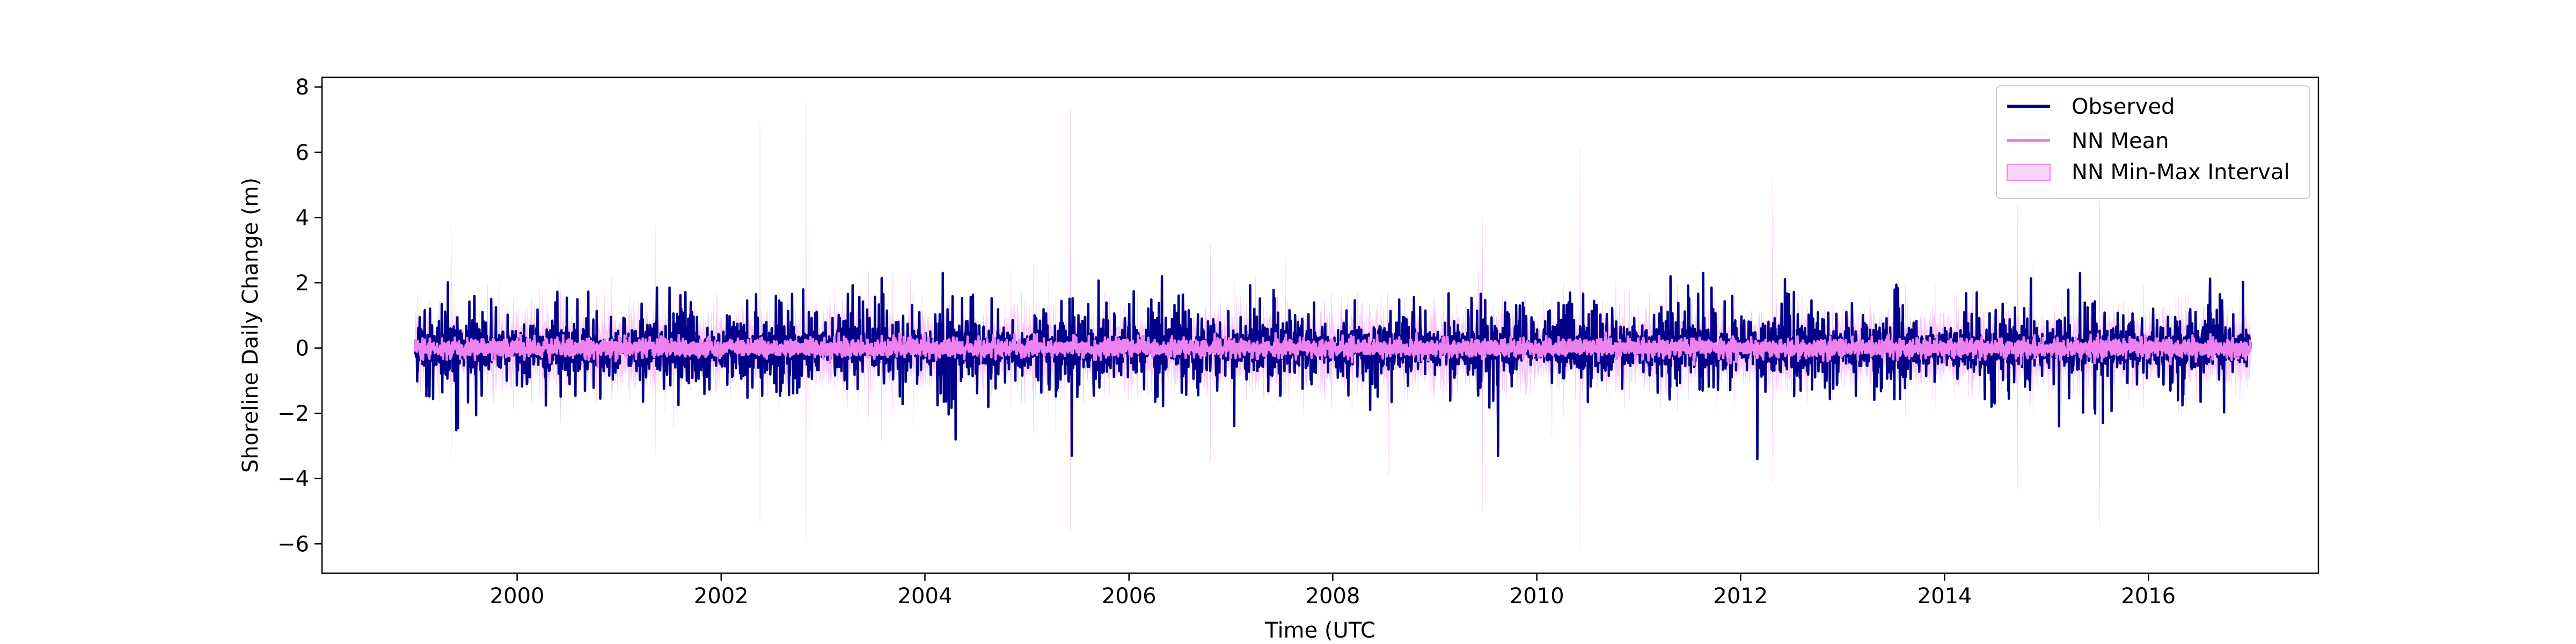 The width and height of the screenshot is (2576, 644). What do you see at coordinates (302, 348) in the screenshot?
I see `y-tick-label-0: 0` at bounding box center [302, 348].